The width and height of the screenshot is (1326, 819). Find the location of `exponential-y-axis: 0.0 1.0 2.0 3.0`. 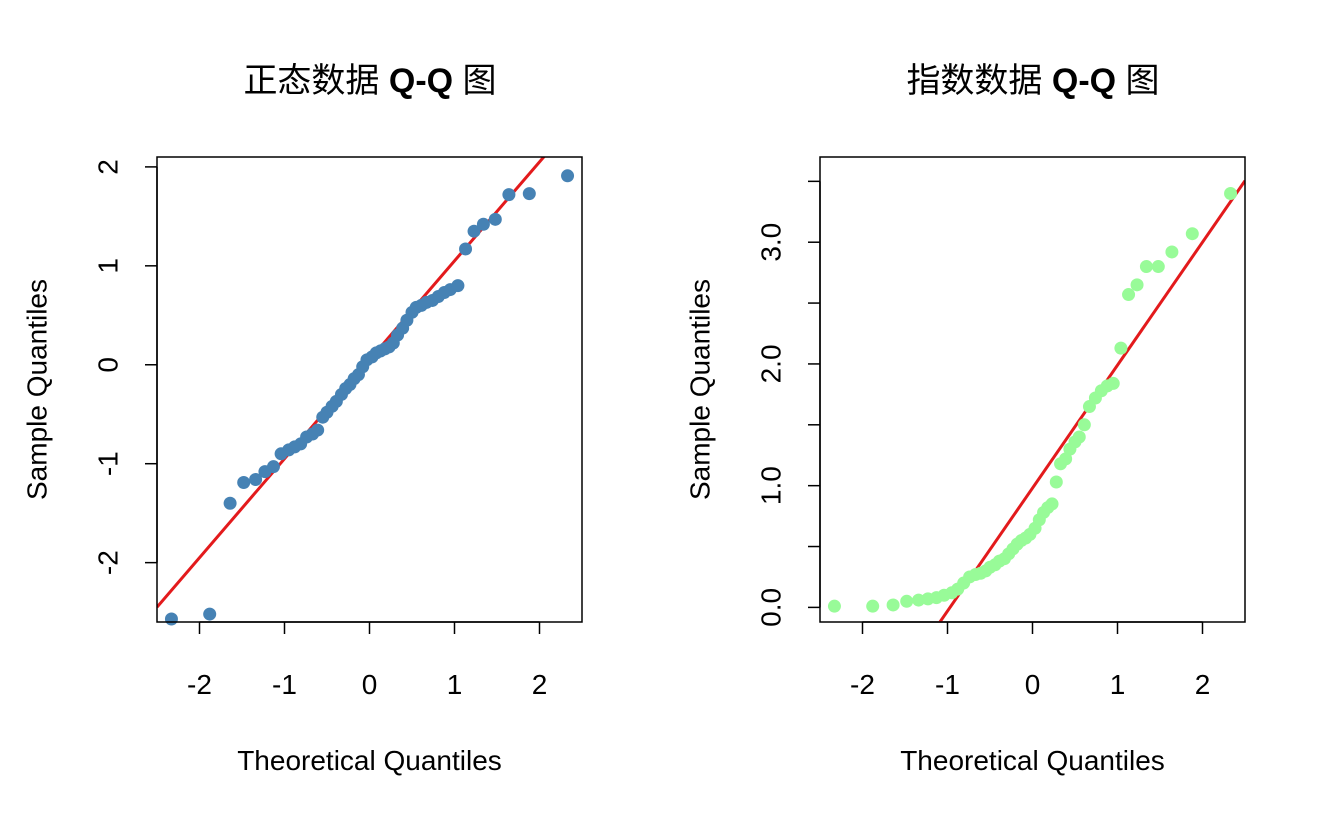

exponential-y-axis: 0.0 1.0 2.0 3.0 is located at coordinates (788, 403).